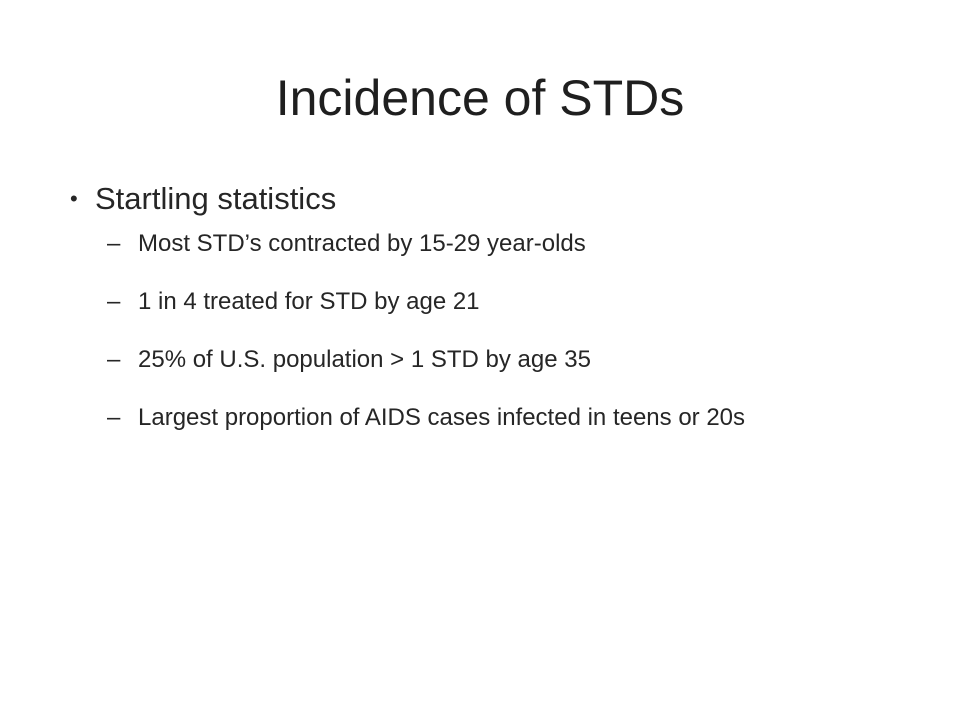 Image resolution: width=960 pixels, height=720 pixels. What do you see at coordinates (364, 359) in the screenshot?
I see `sub-bullet-text: 25% of U.S. population > 1 STD by age 35` at bounding box center [364, 359].